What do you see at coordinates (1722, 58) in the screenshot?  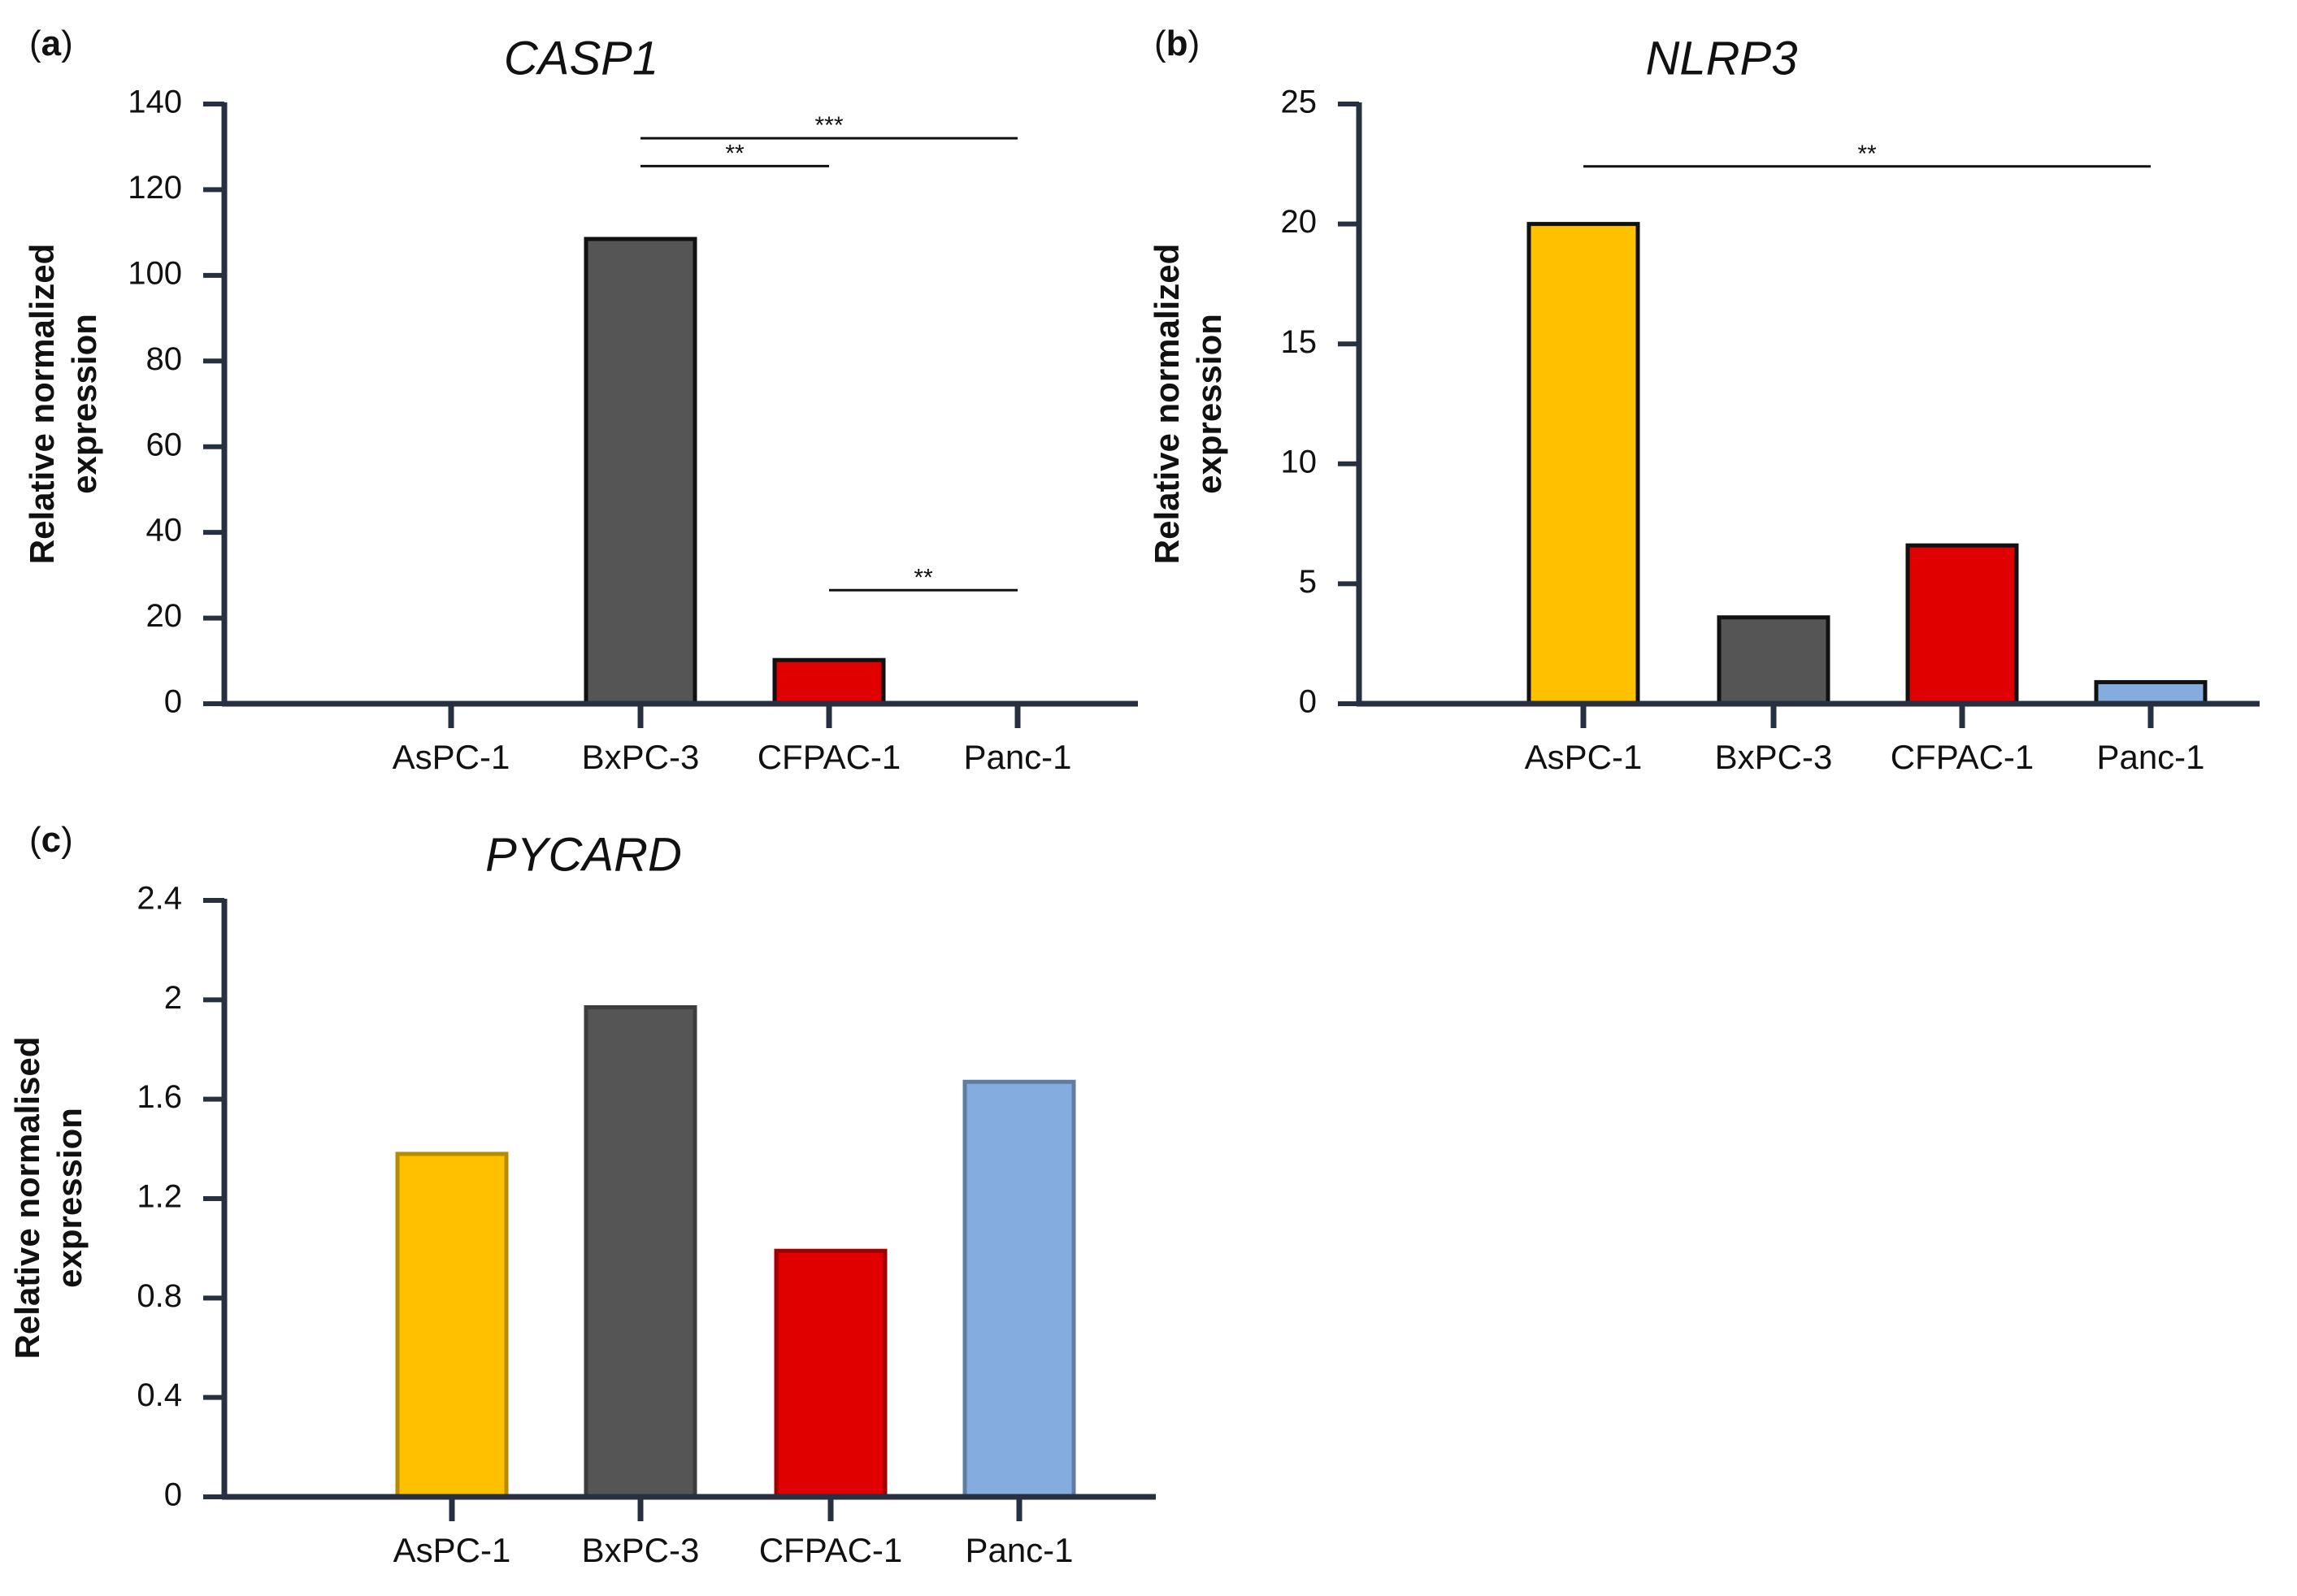 I see `chart-title: NLRP3` at bounding box center [1722, 58].